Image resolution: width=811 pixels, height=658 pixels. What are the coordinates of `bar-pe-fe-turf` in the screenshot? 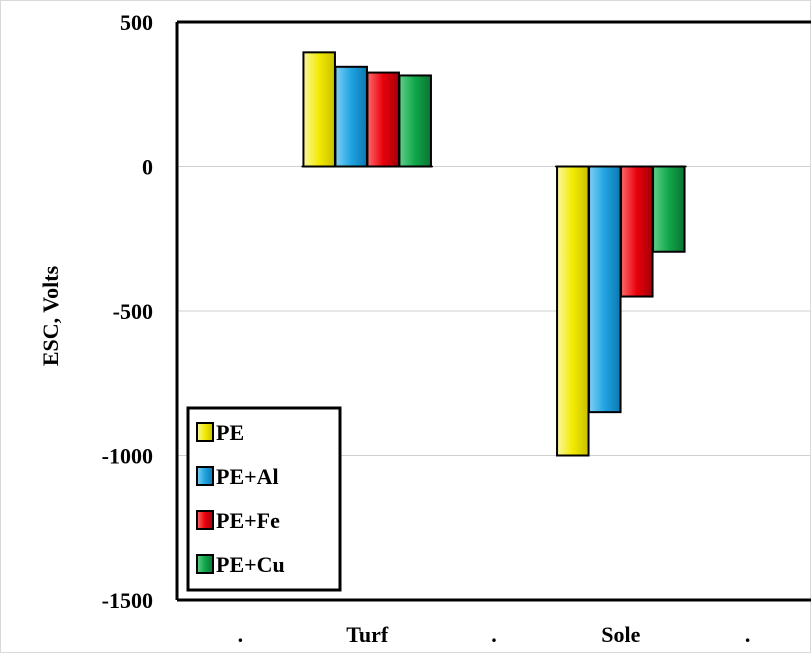 It's located at (383, 119).